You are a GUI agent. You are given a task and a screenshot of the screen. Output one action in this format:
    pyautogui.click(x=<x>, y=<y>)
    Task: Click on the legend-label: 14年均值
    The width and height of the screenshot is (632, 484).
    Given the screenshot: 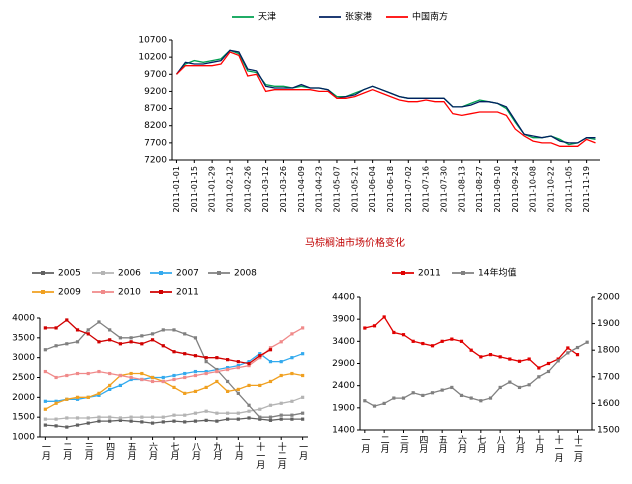 What is the action you would take?
    pyautogui.click(x=497, y=273)
    